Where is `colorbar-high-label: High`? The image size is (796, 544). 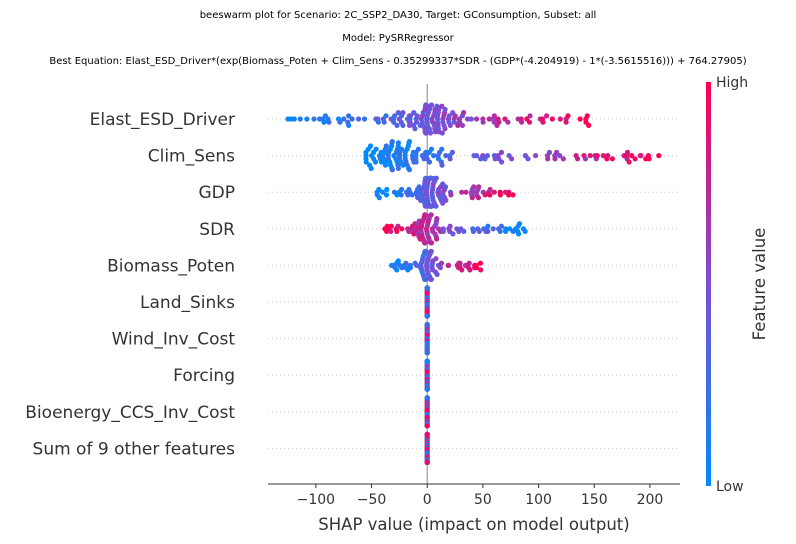 colorbar-high-label: High is located at coordinates (732, 83).